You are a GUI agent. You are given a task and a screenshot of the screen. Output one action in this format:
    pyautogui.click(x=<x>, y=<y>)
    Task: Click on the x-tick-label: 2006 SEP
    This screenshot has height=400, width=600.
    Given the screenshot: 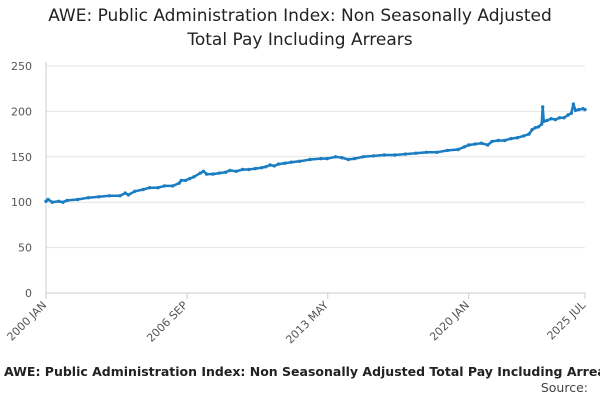 What is the action you would take?
    pyautogui.click(x=167, y=322)
    